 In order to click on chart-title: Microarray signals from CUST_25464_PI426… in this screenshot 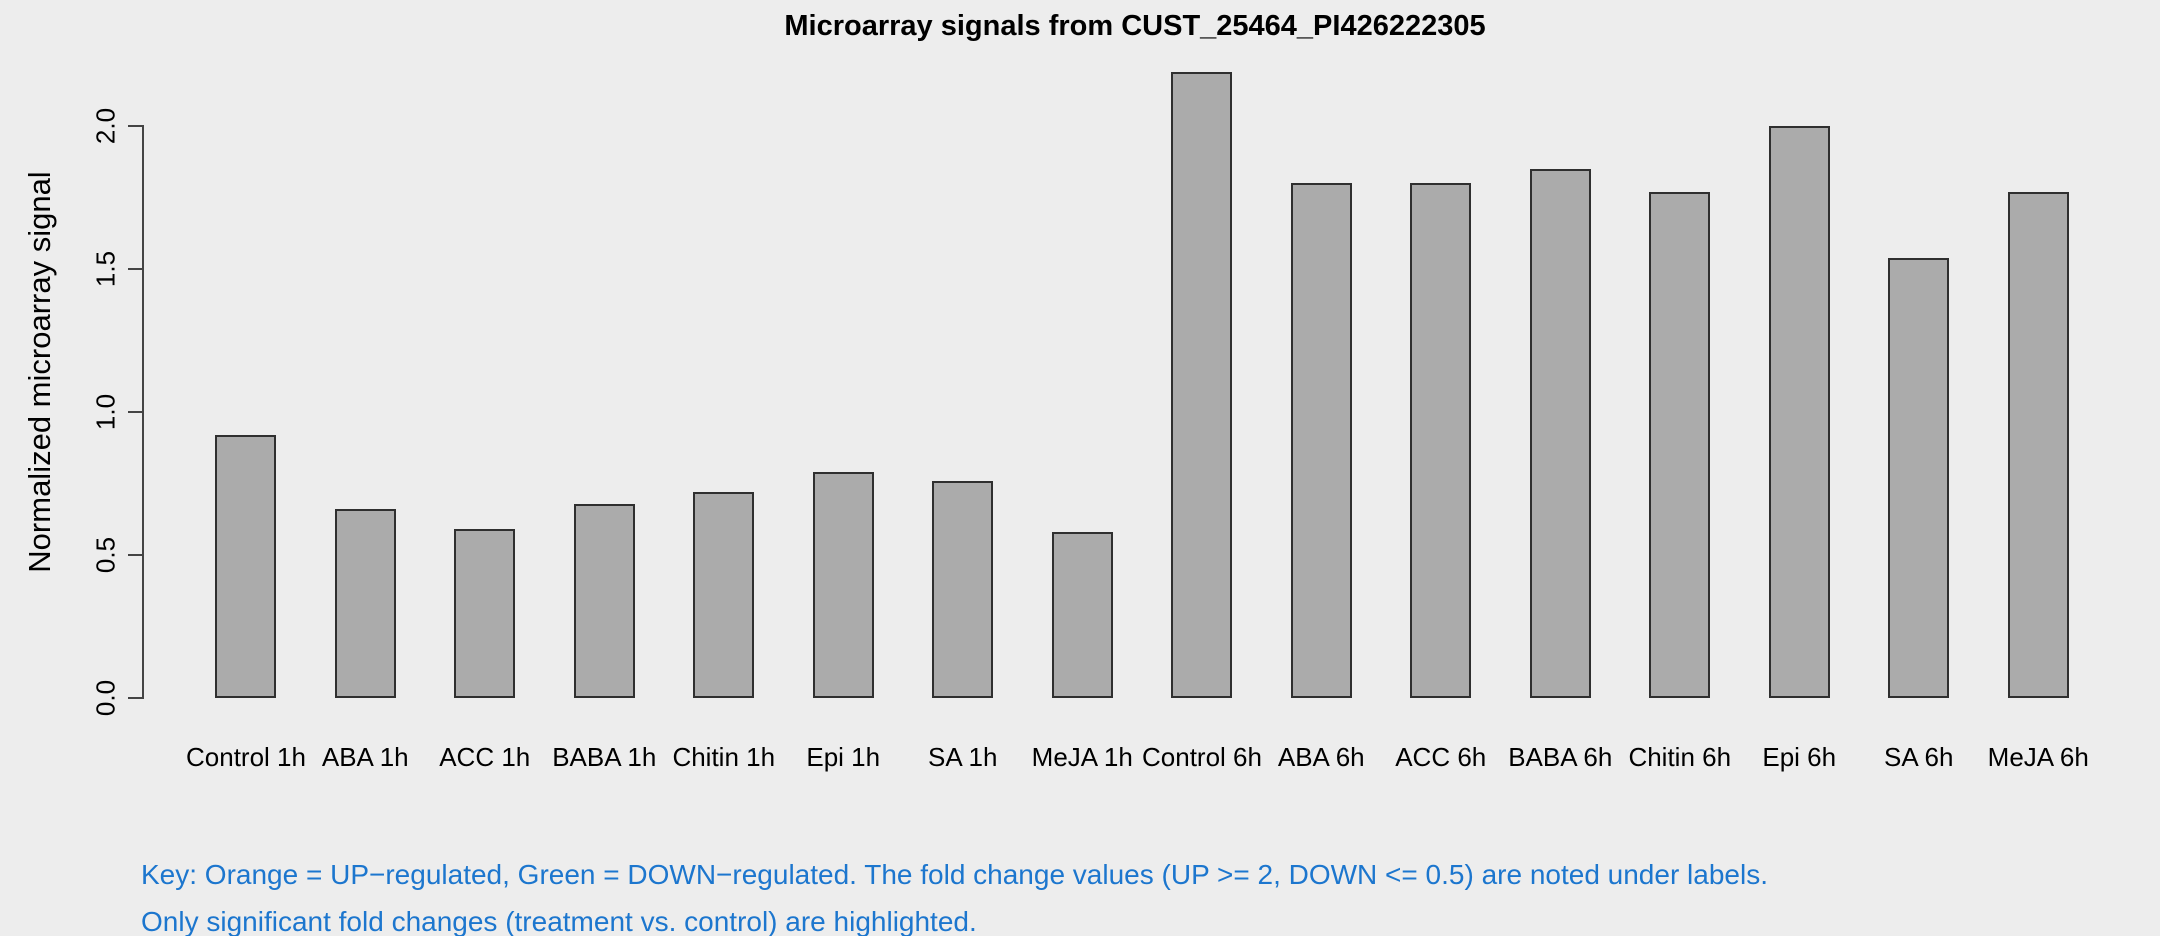, I will do `click(1135, 26)`.